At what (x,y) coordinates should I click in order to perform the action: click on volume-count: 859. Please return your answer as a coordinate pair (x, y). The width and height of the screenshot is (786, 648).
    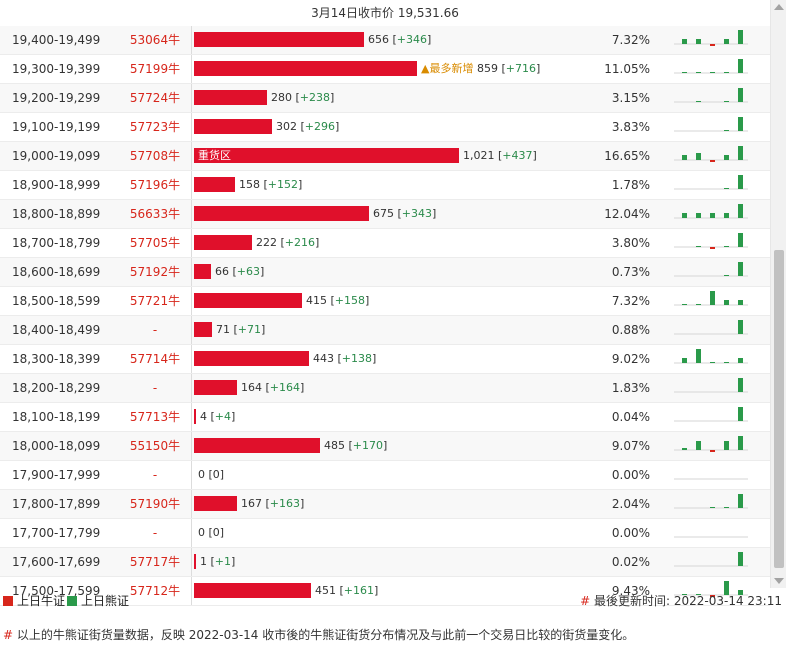
    Looking at the image, I should click on (487, 68).